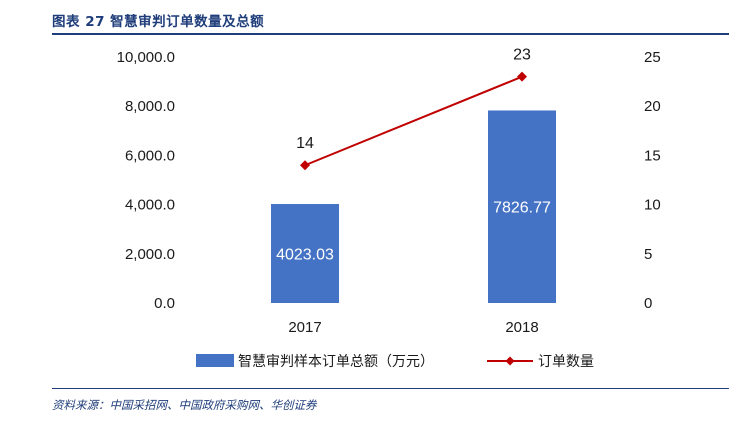 The height and width of the screenshot is (422, 747). What do you see at coordinates (164, 303) in the screenshot?
I see `left-axis-tick-label: 0.0` at bounding box center [164, 303].